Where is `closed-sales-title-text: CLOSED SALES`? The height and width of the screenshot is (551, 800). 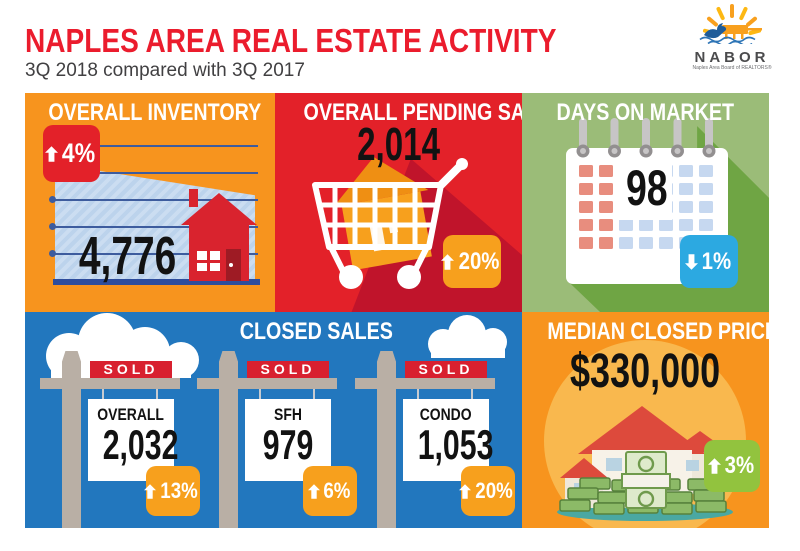 closed-sales-title-text: CLOSED SALES is located at coordinates (316, 331).